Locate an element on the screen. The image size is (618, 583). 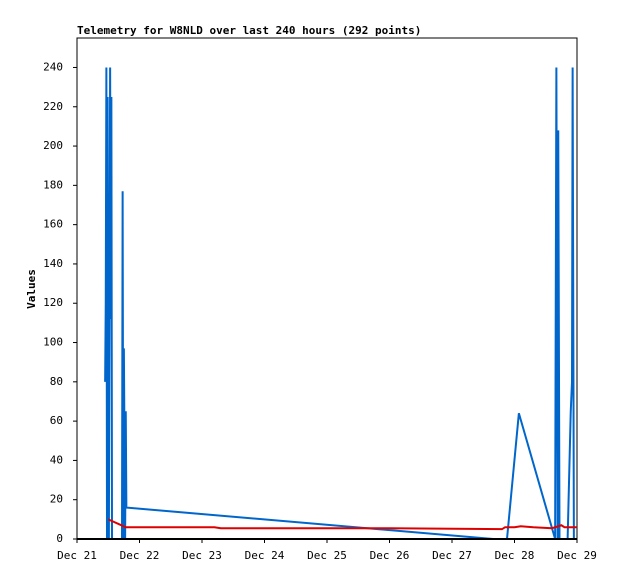
x-tick-label: Dec 26 is located at coordinates (390, 555).